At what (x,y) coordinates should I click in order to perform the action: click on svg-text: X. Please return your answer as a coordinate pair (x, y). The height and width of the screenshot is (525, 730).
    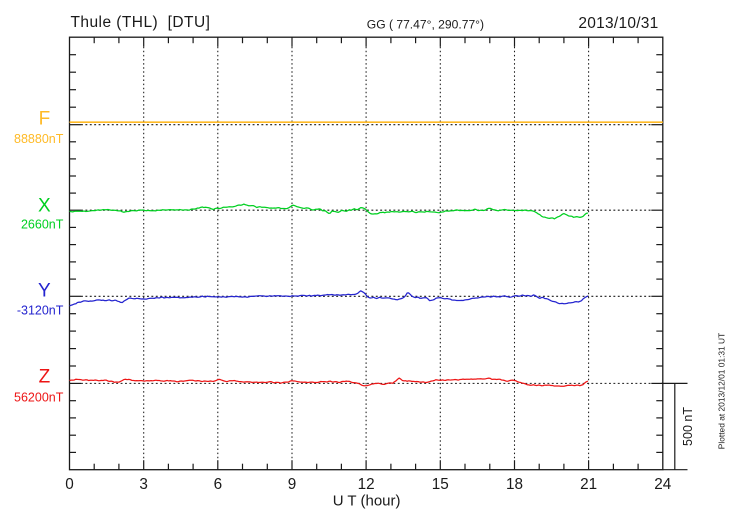
    Looking at the image, I should click on (44, 206).